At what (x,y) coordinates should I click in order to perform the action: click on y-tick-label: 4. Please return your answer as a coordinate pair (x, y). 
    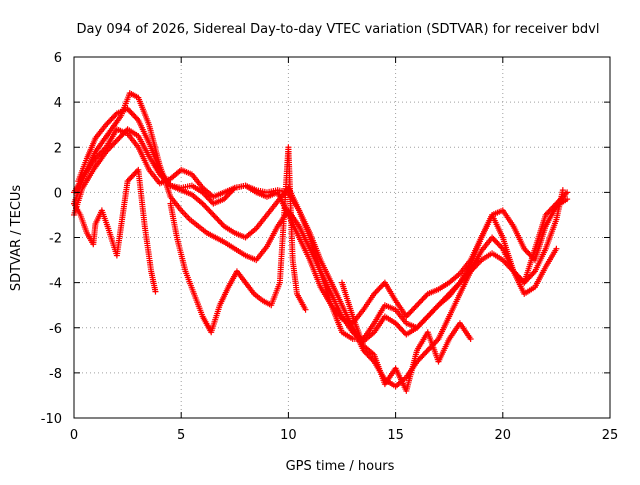
    Looking at the image, I should click on (58, 103).